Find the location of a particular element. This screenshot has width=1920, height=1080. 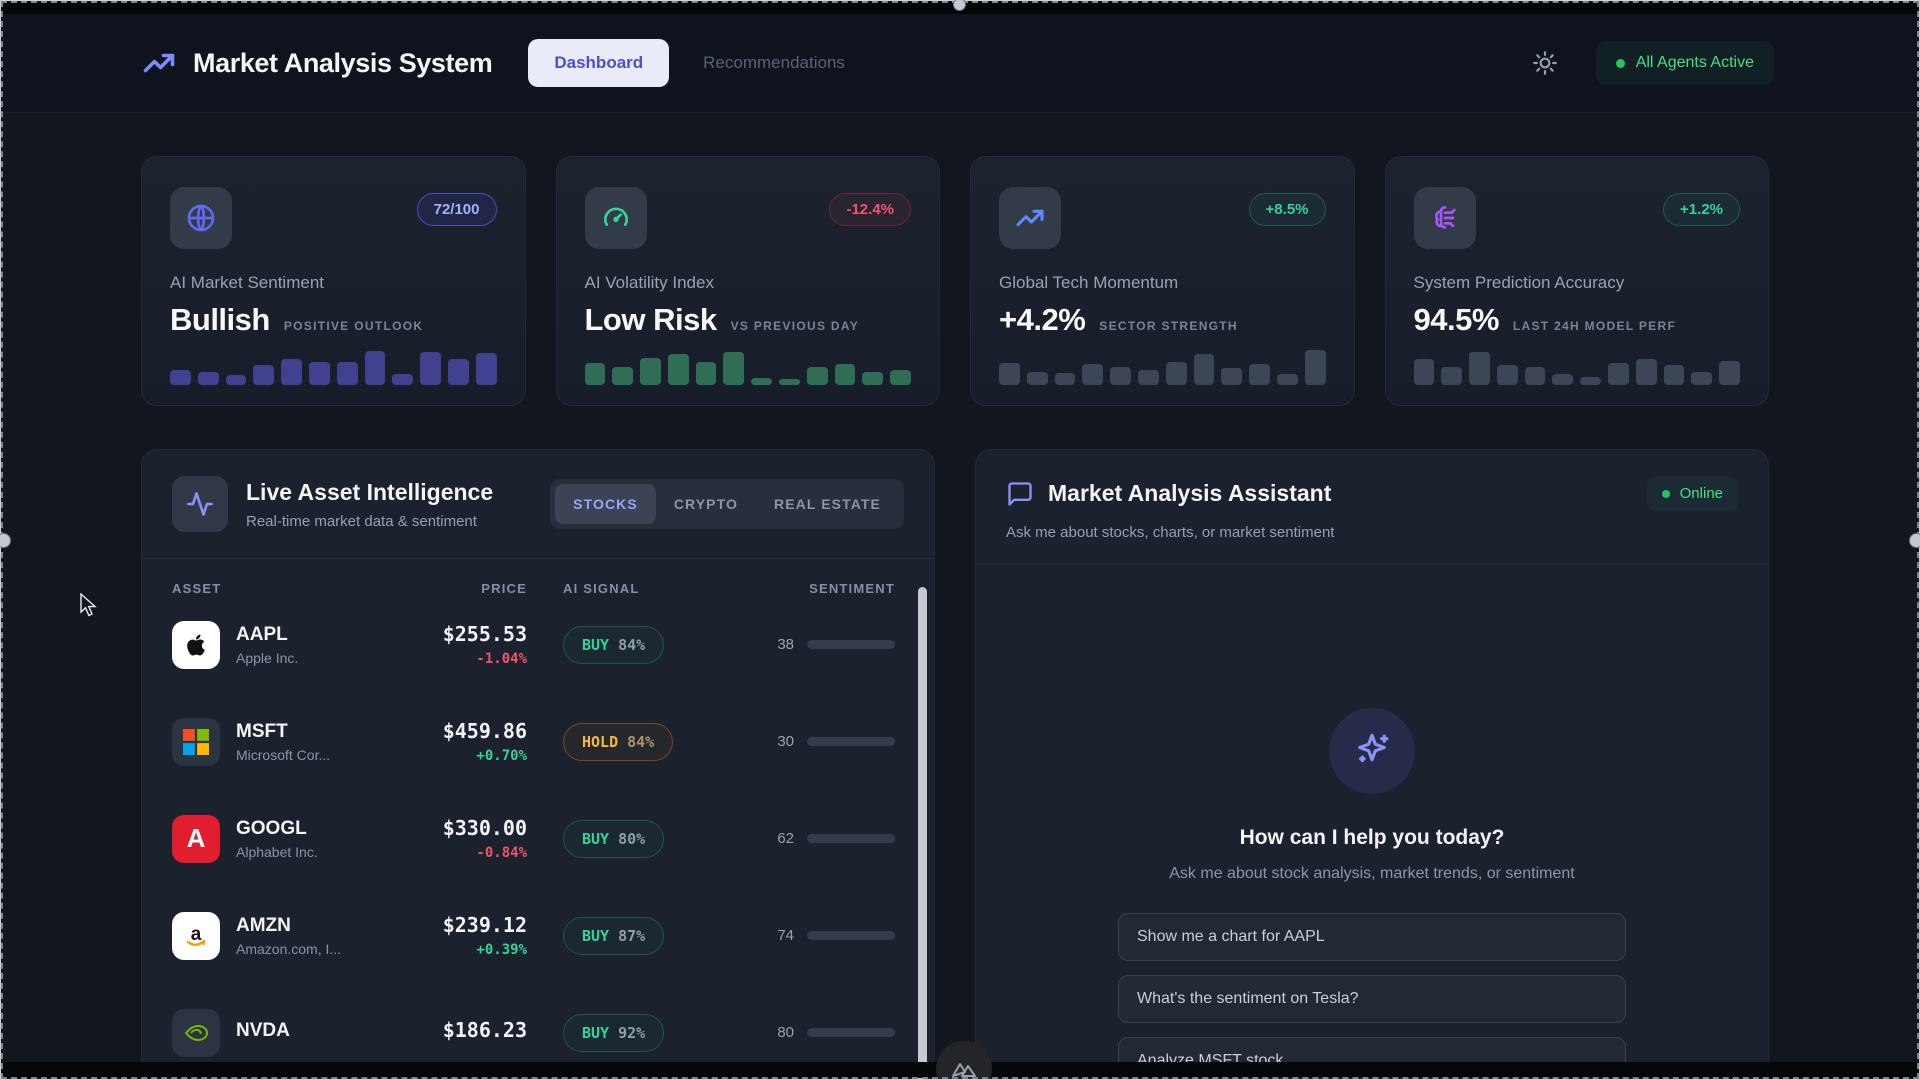

asset-price: $459.86 is located at coordinates (484, 731).